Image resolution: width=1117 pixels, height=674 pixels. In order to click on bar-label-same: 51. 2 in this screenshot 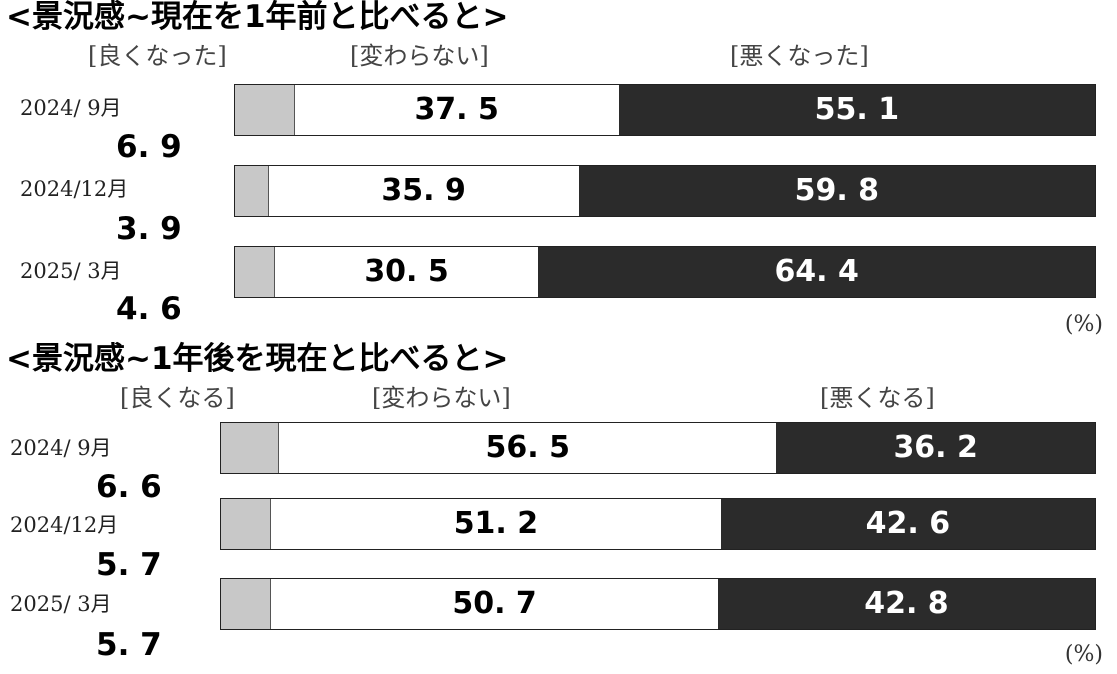, I will do `click(496, 523)`.